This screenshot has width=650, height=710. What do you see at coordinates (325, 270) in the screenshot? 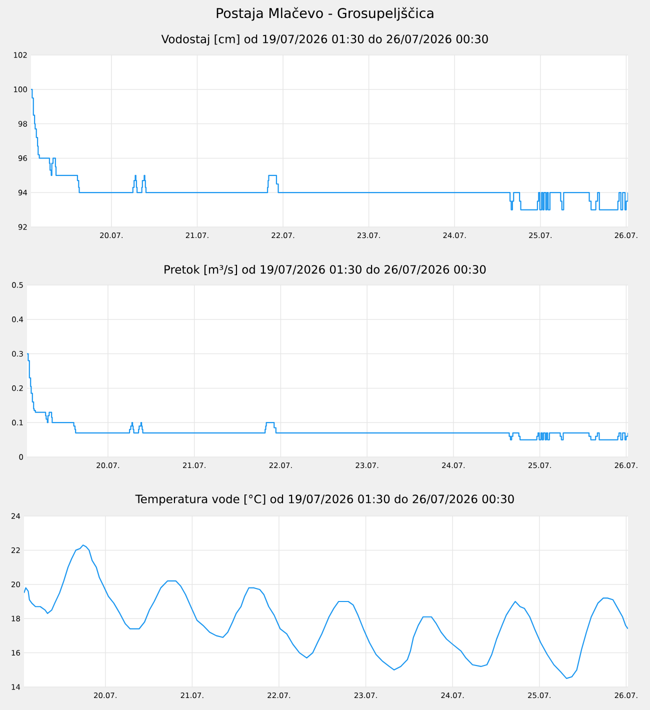
I see `chart-title: Pretok [m³/s] od 19/07/2026 01:30 do 26/07/2026 00:30` at bounding box center [325, 270].